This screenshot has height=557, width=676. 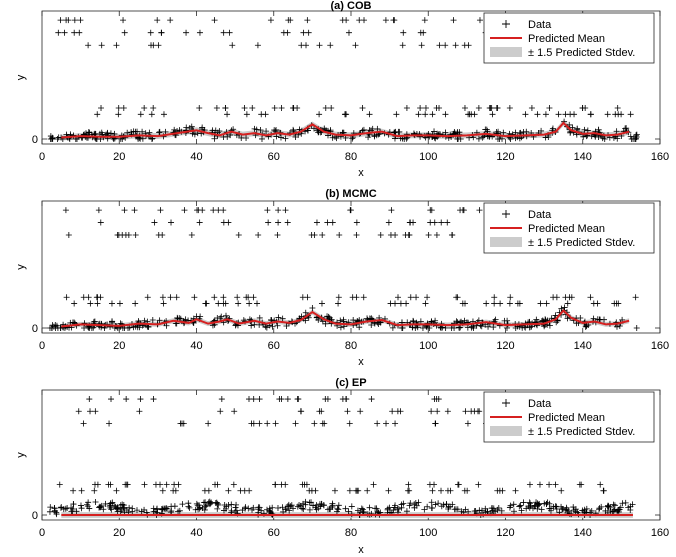 I want to click on x-tick-label: 20, so click(x=119, y=346).